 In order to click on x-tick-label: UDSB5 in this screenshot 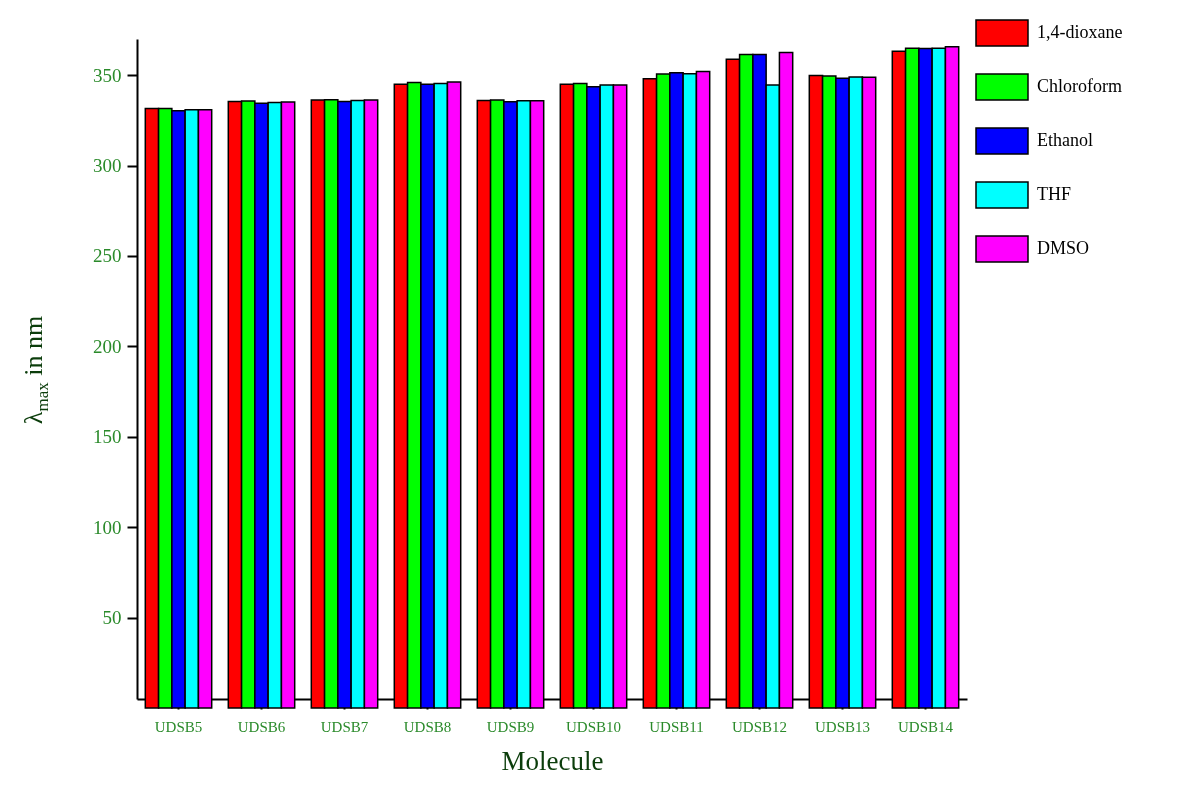, I will do `click(178, 726)`.